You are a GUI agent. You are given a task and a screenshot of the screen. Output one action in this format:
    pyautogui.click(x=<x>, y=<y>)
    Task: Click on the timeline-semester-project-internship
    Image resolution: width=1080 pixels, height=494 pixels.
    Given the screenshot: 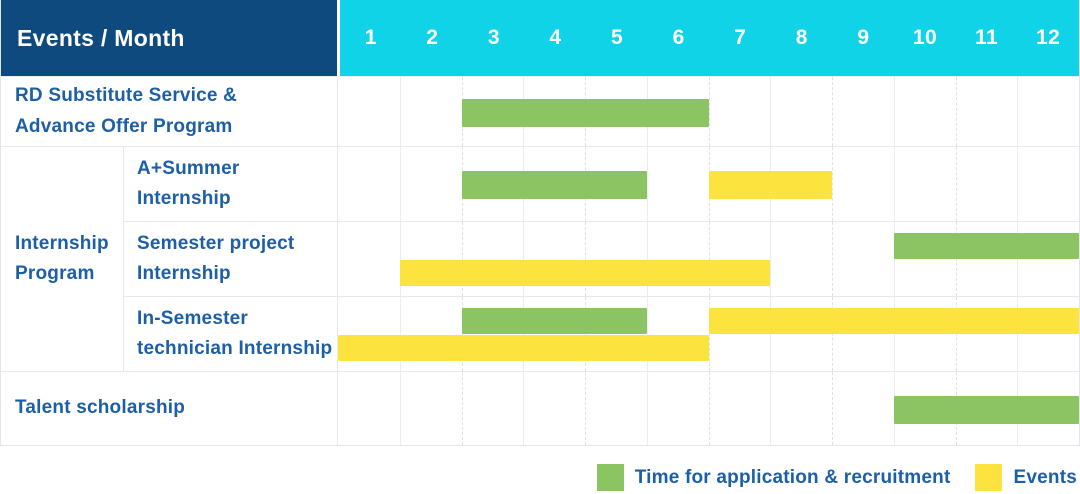 What is the action you would take?
    pyautogui.click(x=708, y=259)
    